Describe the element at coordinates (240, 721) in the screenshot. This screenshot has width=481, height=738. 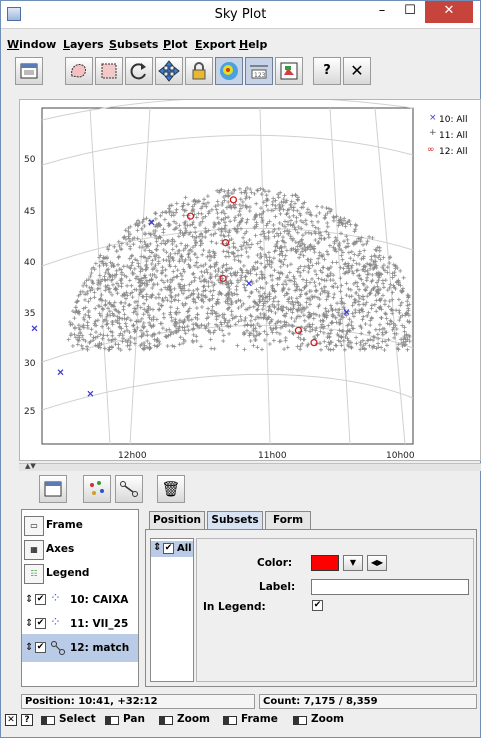
I see `mouse-mode-bar: ✕ ? Select Pan Zoom Frame Zoom` at that location.